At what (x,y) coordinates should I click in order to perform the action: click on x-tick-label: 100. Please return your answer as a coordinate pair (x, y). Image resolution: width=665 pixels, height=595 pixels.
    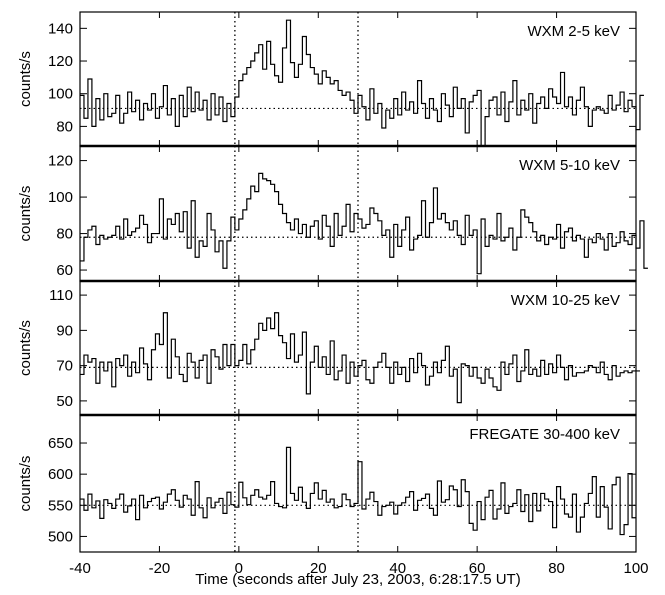
    Looking at the image, I should click on (635, 568).